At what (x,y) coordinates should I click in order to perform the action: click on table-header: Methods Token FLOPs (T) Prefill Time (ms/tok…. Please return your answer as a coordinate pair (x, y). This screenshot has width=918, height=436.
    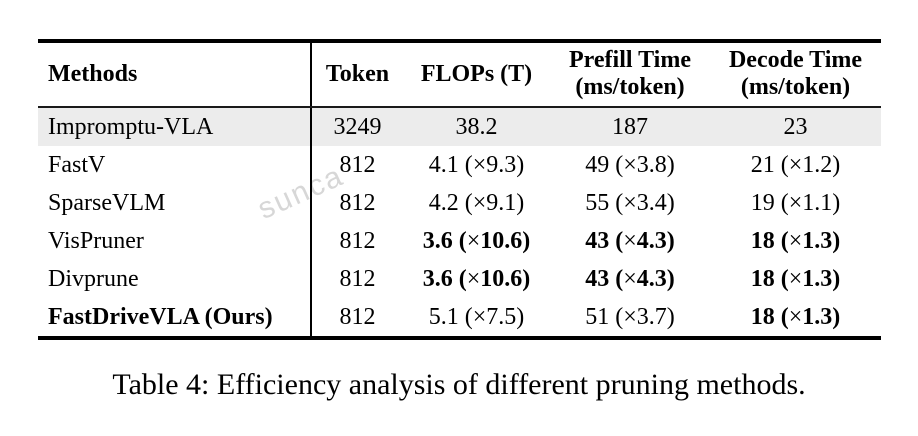
    Looking at the image, I should click on (459, 74).